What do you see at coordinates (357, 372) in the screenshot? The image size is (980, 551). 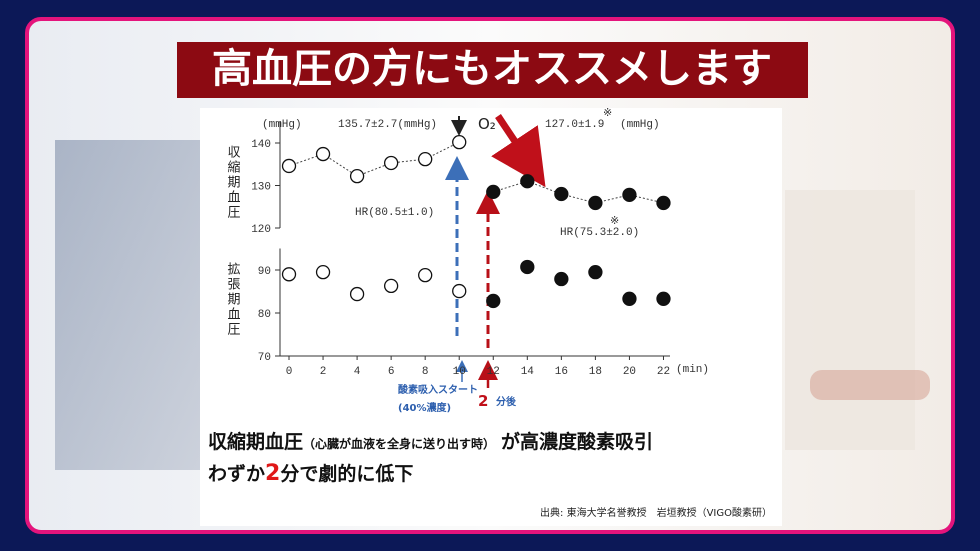 I see `x-tick-label: 4` at bounding box center [357, 372].